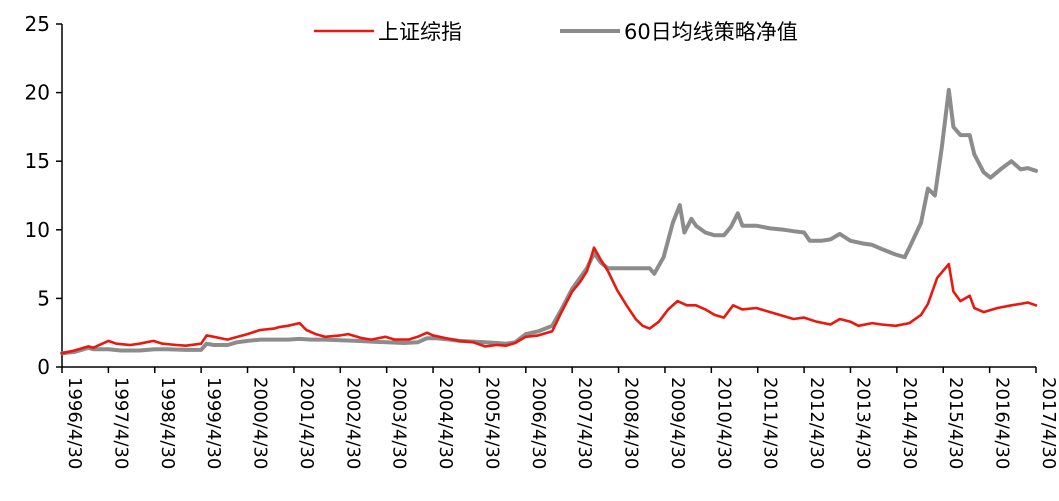 This screenshot has height=501, width=1059. Describe the element at coordinates (213, 423) in the screenshot. I see `x-tick-label: 1999/4/30` at that location.